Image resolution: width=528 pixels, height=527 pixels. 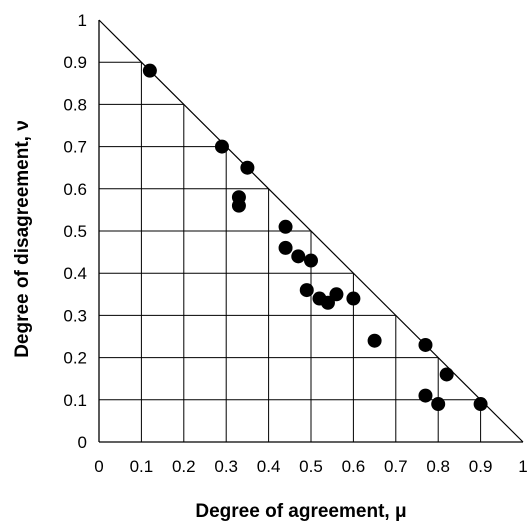 What do you see at coordinates (75, 315) in the screenshot?
I see `y-tick-label: 0.3` at bounding box center [75, 315].